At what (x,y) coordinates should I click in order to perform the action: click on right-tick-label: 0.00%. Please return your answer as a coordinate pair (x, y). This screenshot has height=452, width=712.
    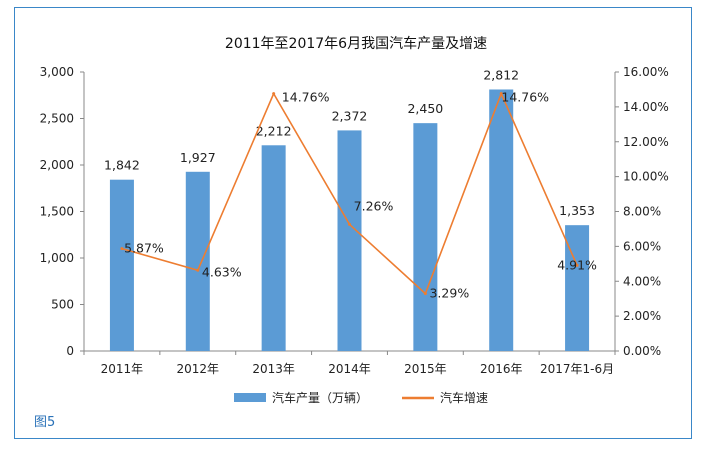
    Looking at the image, I should click on (642, 351).